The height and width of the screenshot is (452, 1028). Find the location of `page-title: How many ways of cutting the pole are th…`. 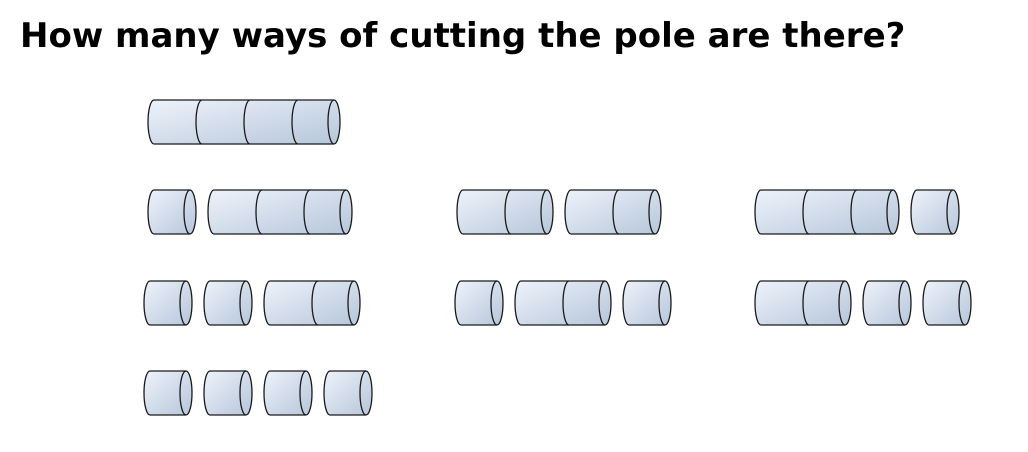

page-title: How many ways of cutting the pole are th… is located at coordinates (463, 36).